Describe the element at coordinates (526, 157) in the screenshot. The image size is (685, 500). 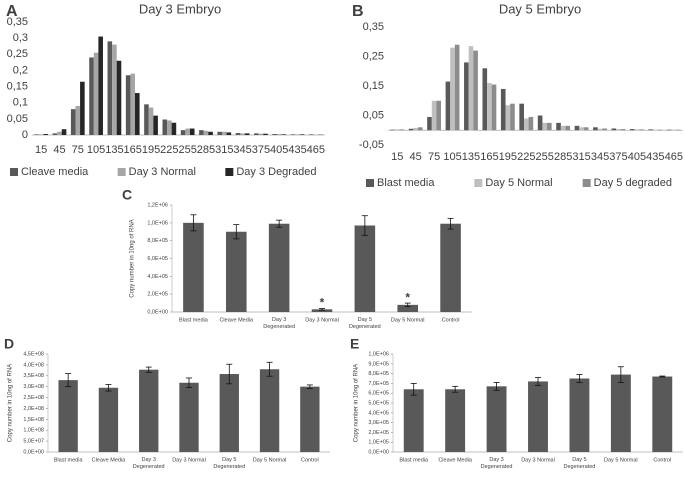
I see `x-tick-label: 225` at that location.